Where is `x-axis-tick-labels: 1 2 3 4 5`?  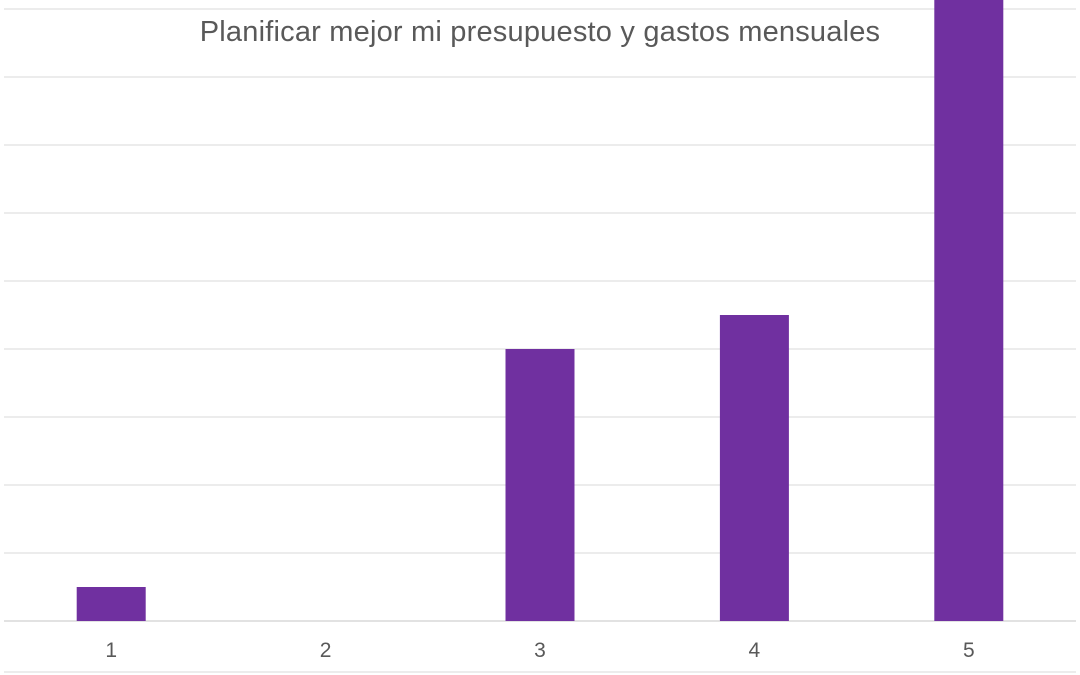 x-axis-tick-labels: 1 2 3 4 5 is located at coordinates (539, 650).